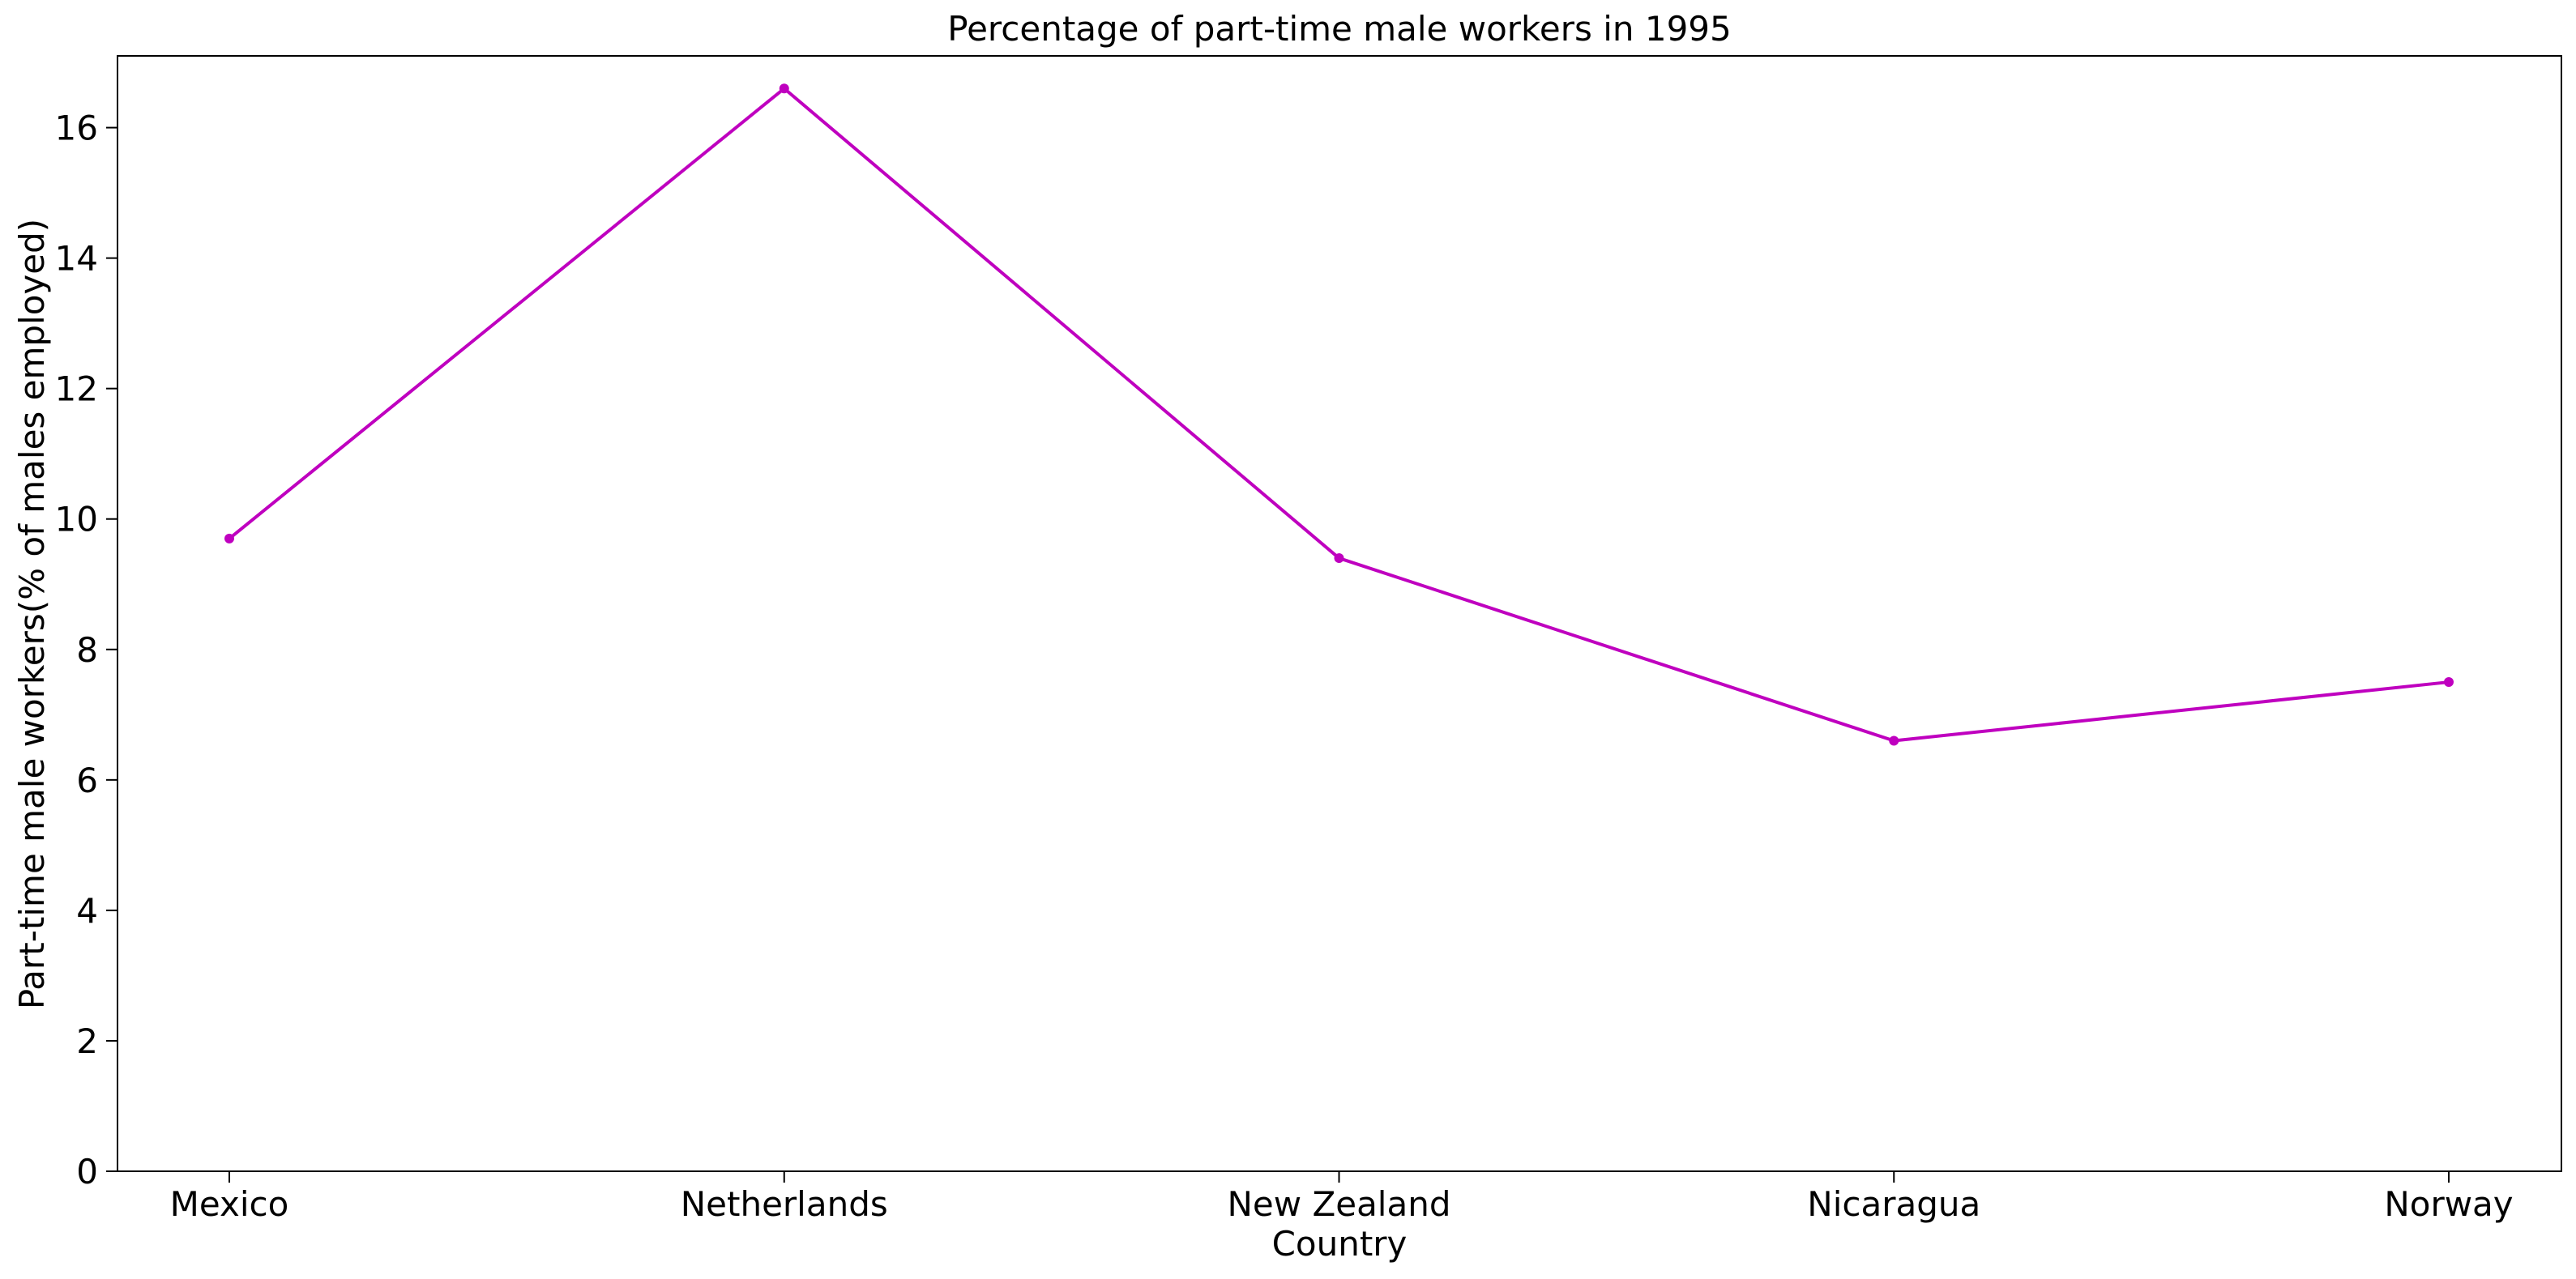  I want to click on x-axis-label: Country, so click(1340, 1244).